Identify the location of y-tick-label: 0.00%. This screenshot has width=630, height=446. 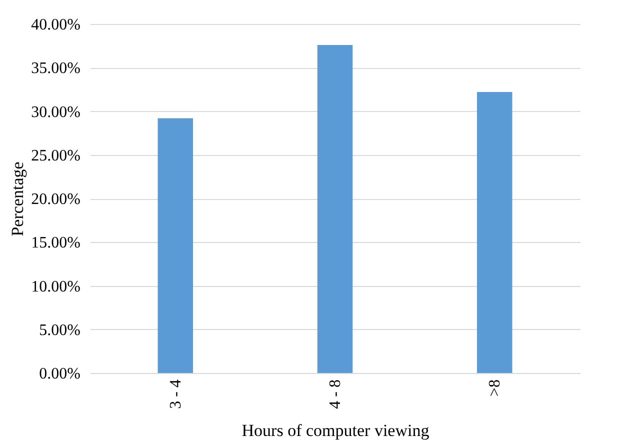
(59, 374).